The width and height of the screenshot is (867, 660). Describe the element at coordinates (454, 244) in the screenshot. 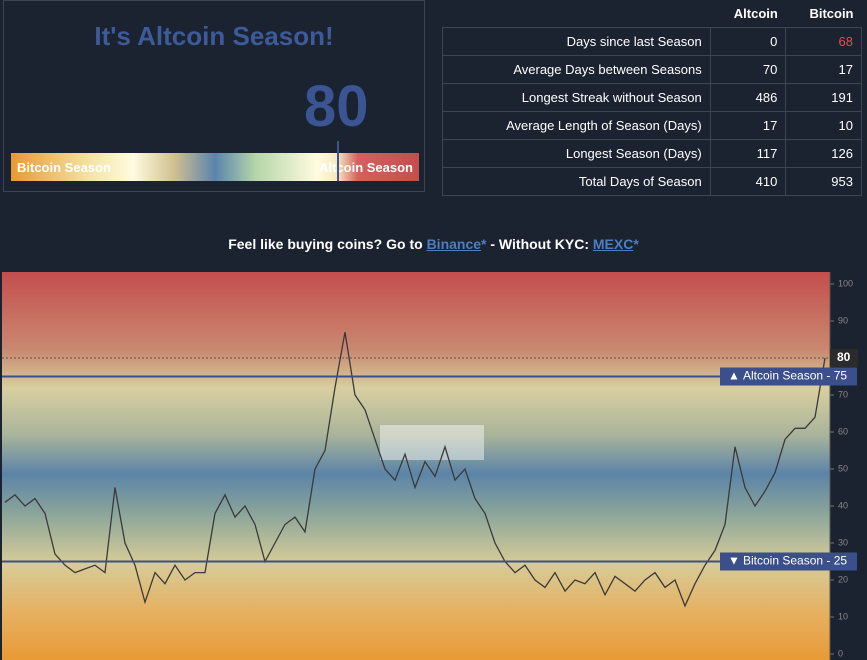

I see `binance-link: Binance` at that location.